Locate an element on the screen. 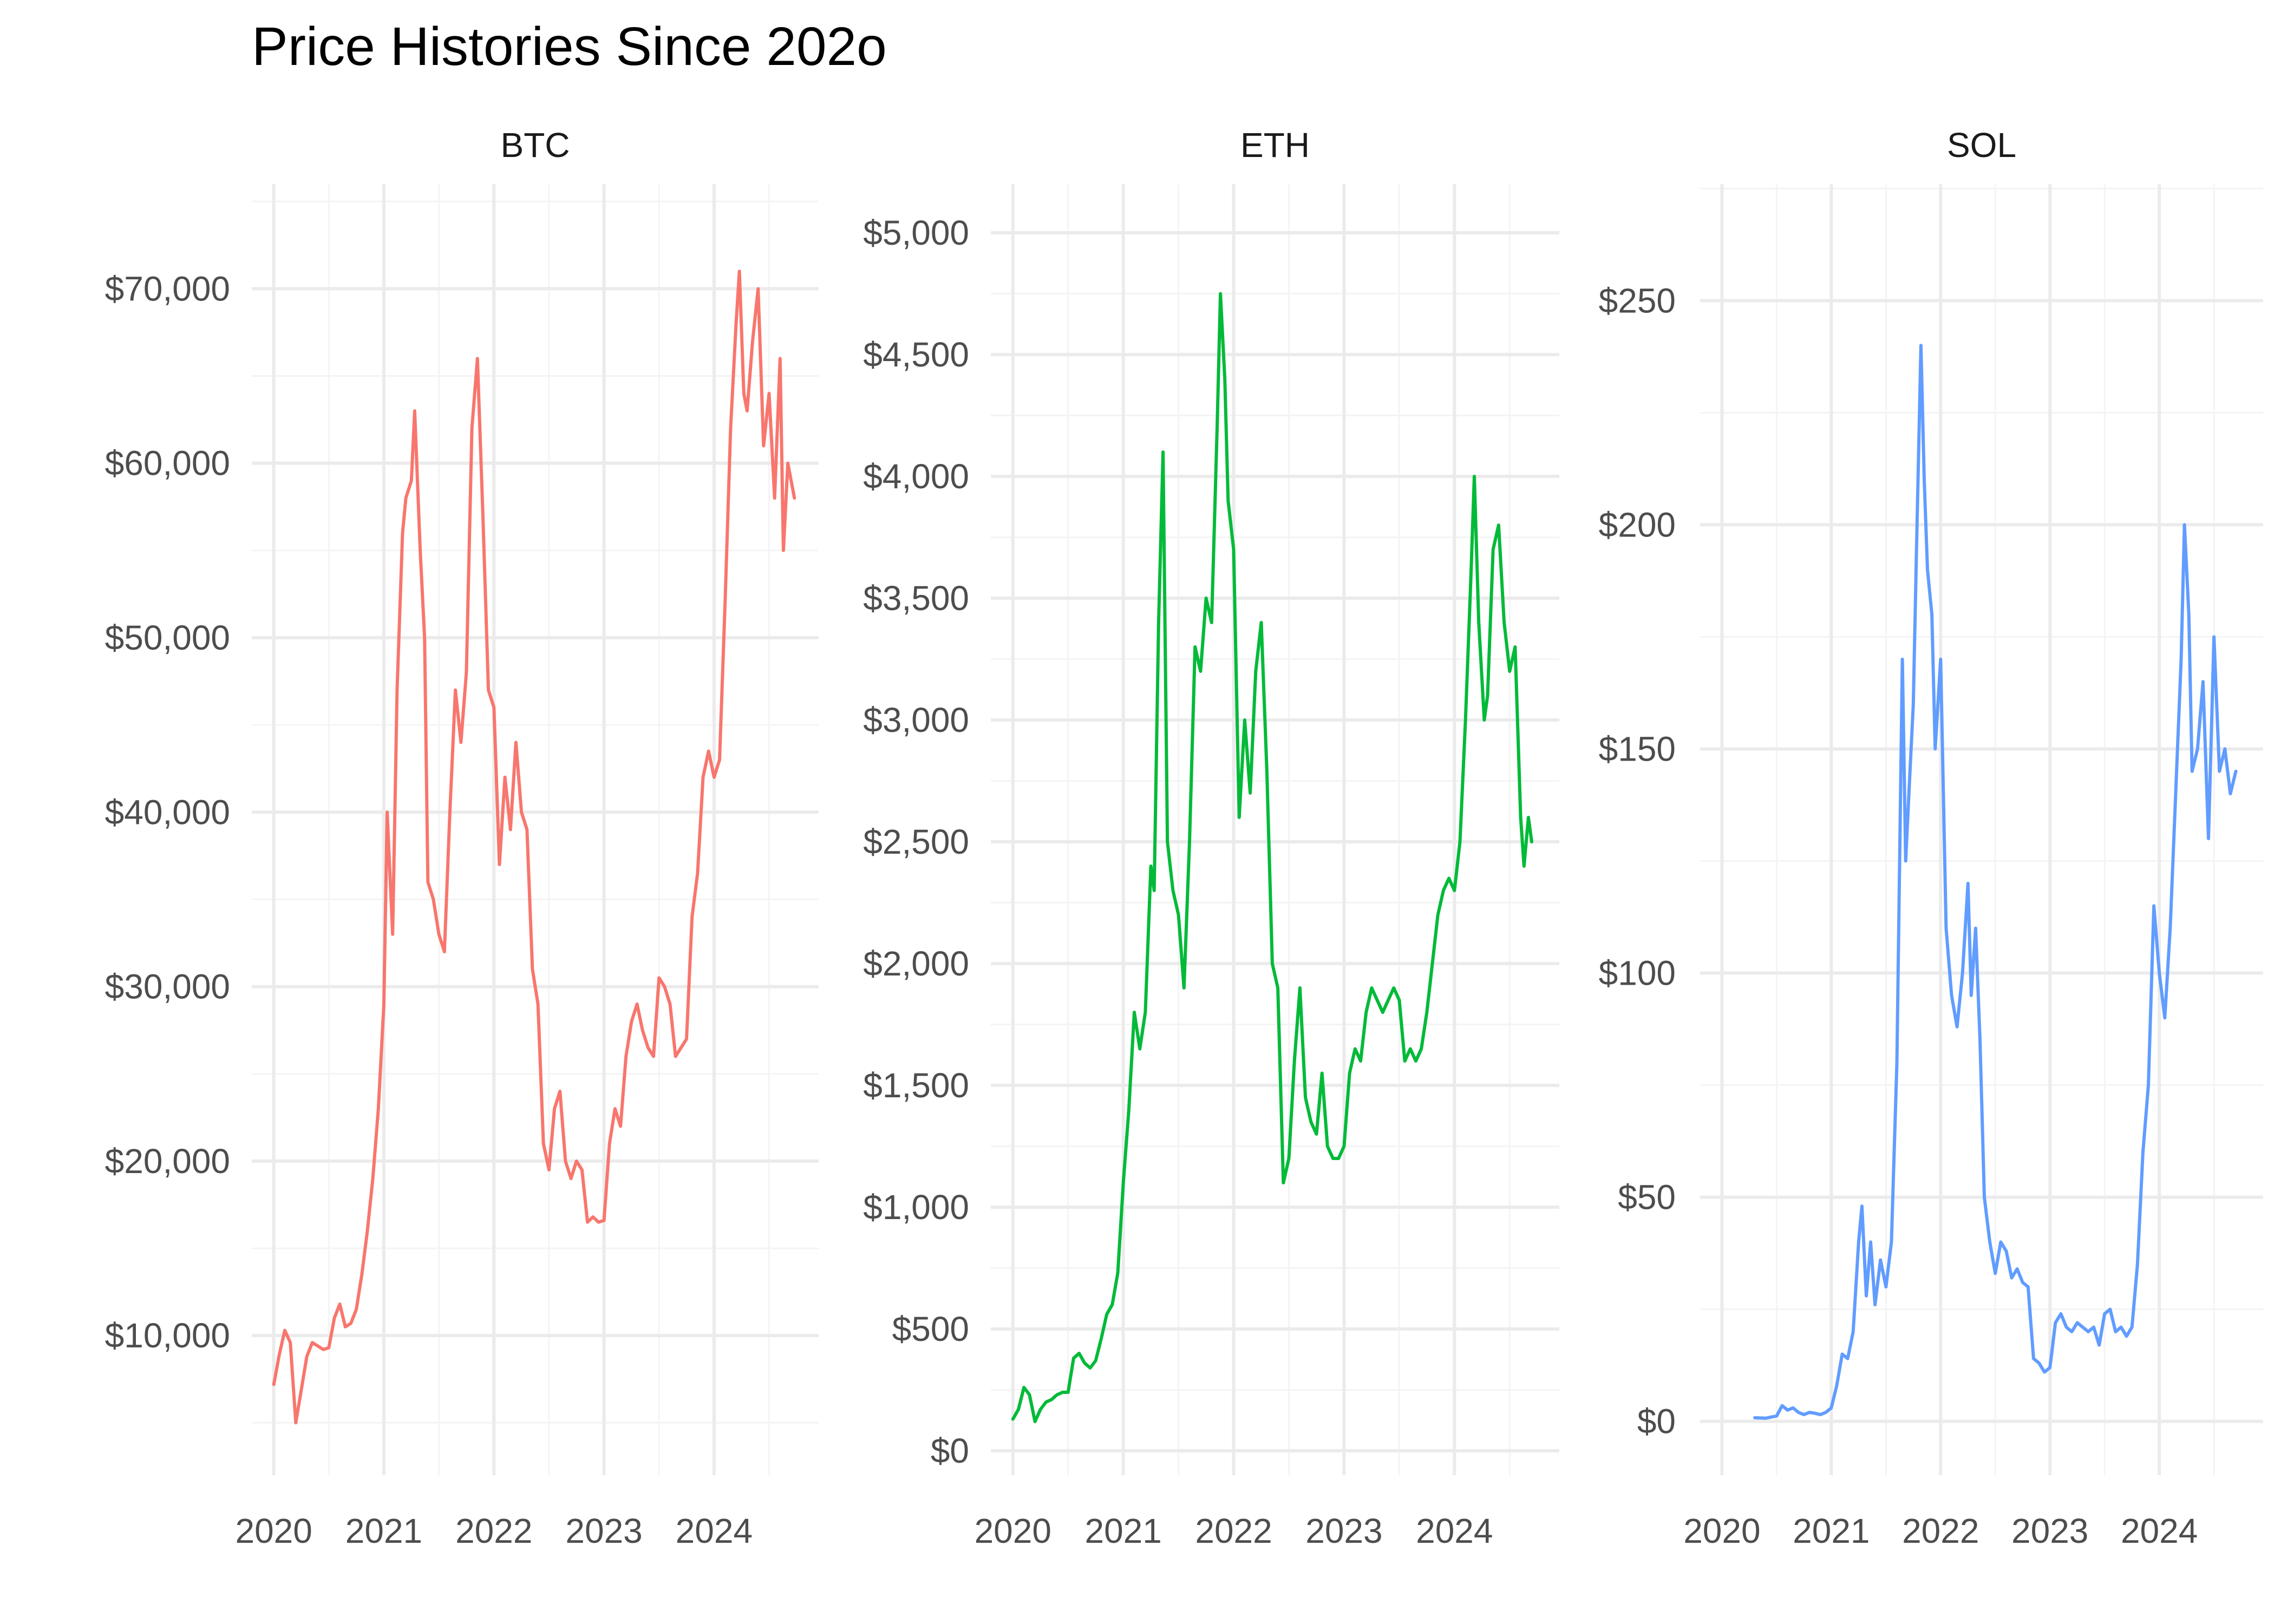 This screenshot has width=2274, height=1624. y-tick-label: $250 is located at coordinates (1638, 300).